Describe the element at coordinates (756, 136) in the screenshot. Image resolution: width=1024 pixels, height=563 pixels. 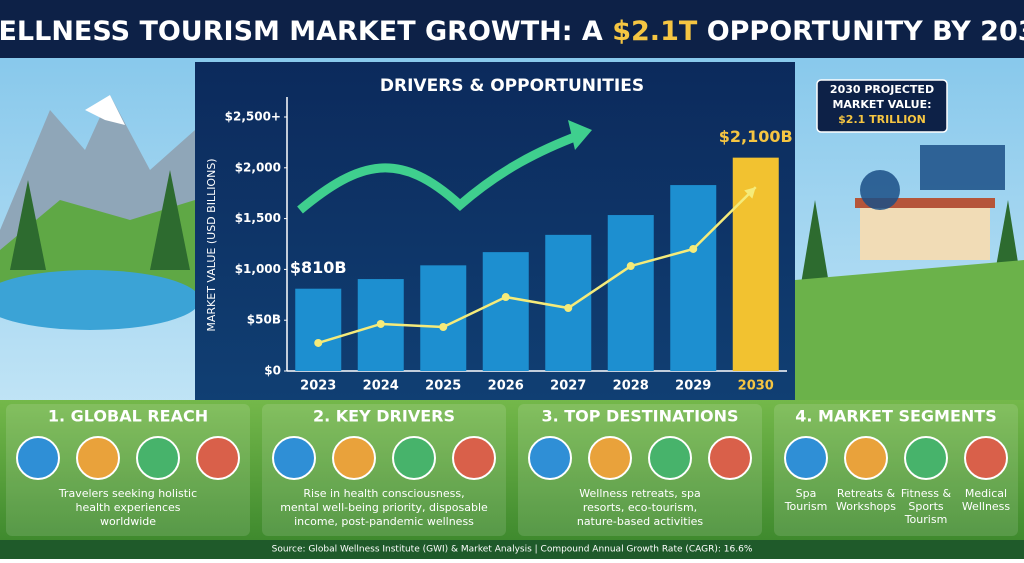
I see `value-label: $2,100B` at that location.